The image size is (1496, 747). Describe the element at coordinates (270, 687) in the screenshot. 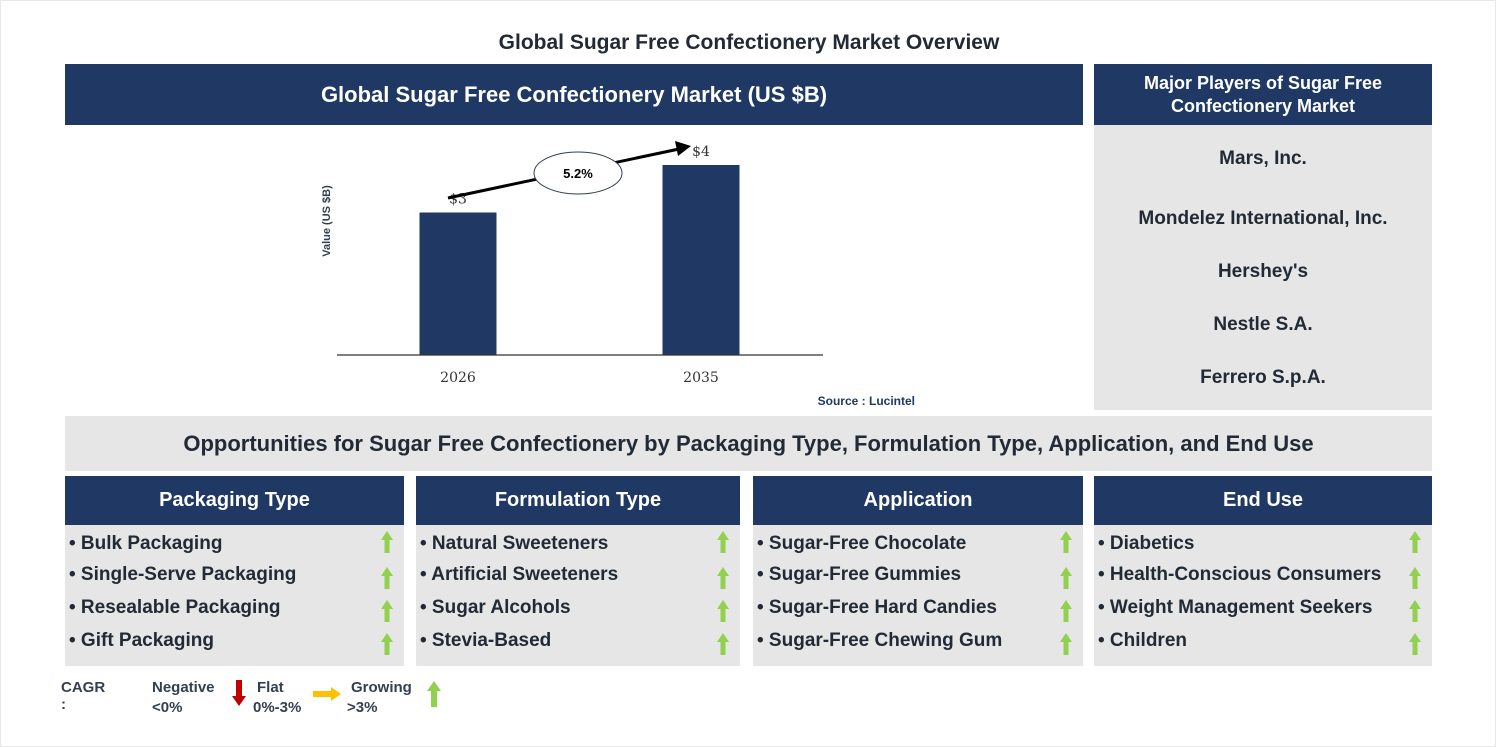

I see `legend-flat-name: Flat` at that location.